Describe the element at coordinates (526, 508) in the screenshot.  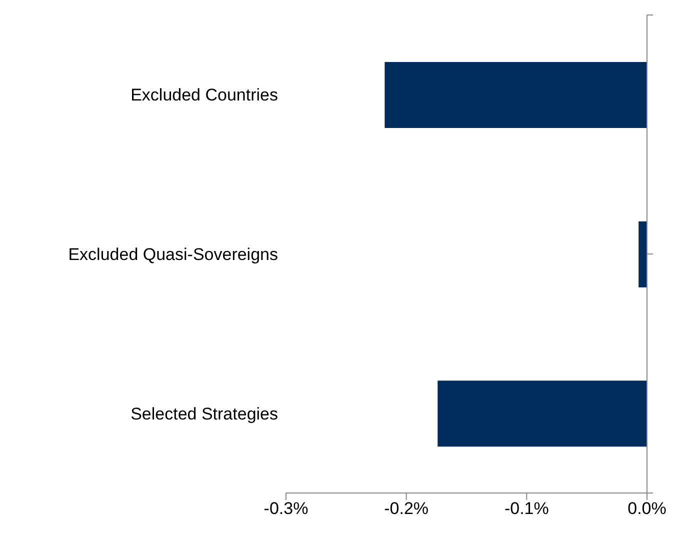
I see `x-tick-label: -0.1%` at that location.